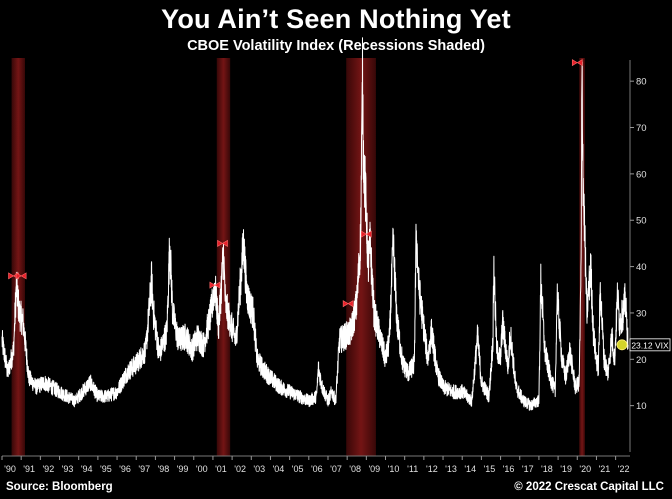 Image resolution: width=672 pixels, height=499 pixels. Describe the element at coordinates (106, 469) in the screenshot. I see `x-tick-label-95: '95` at that location.